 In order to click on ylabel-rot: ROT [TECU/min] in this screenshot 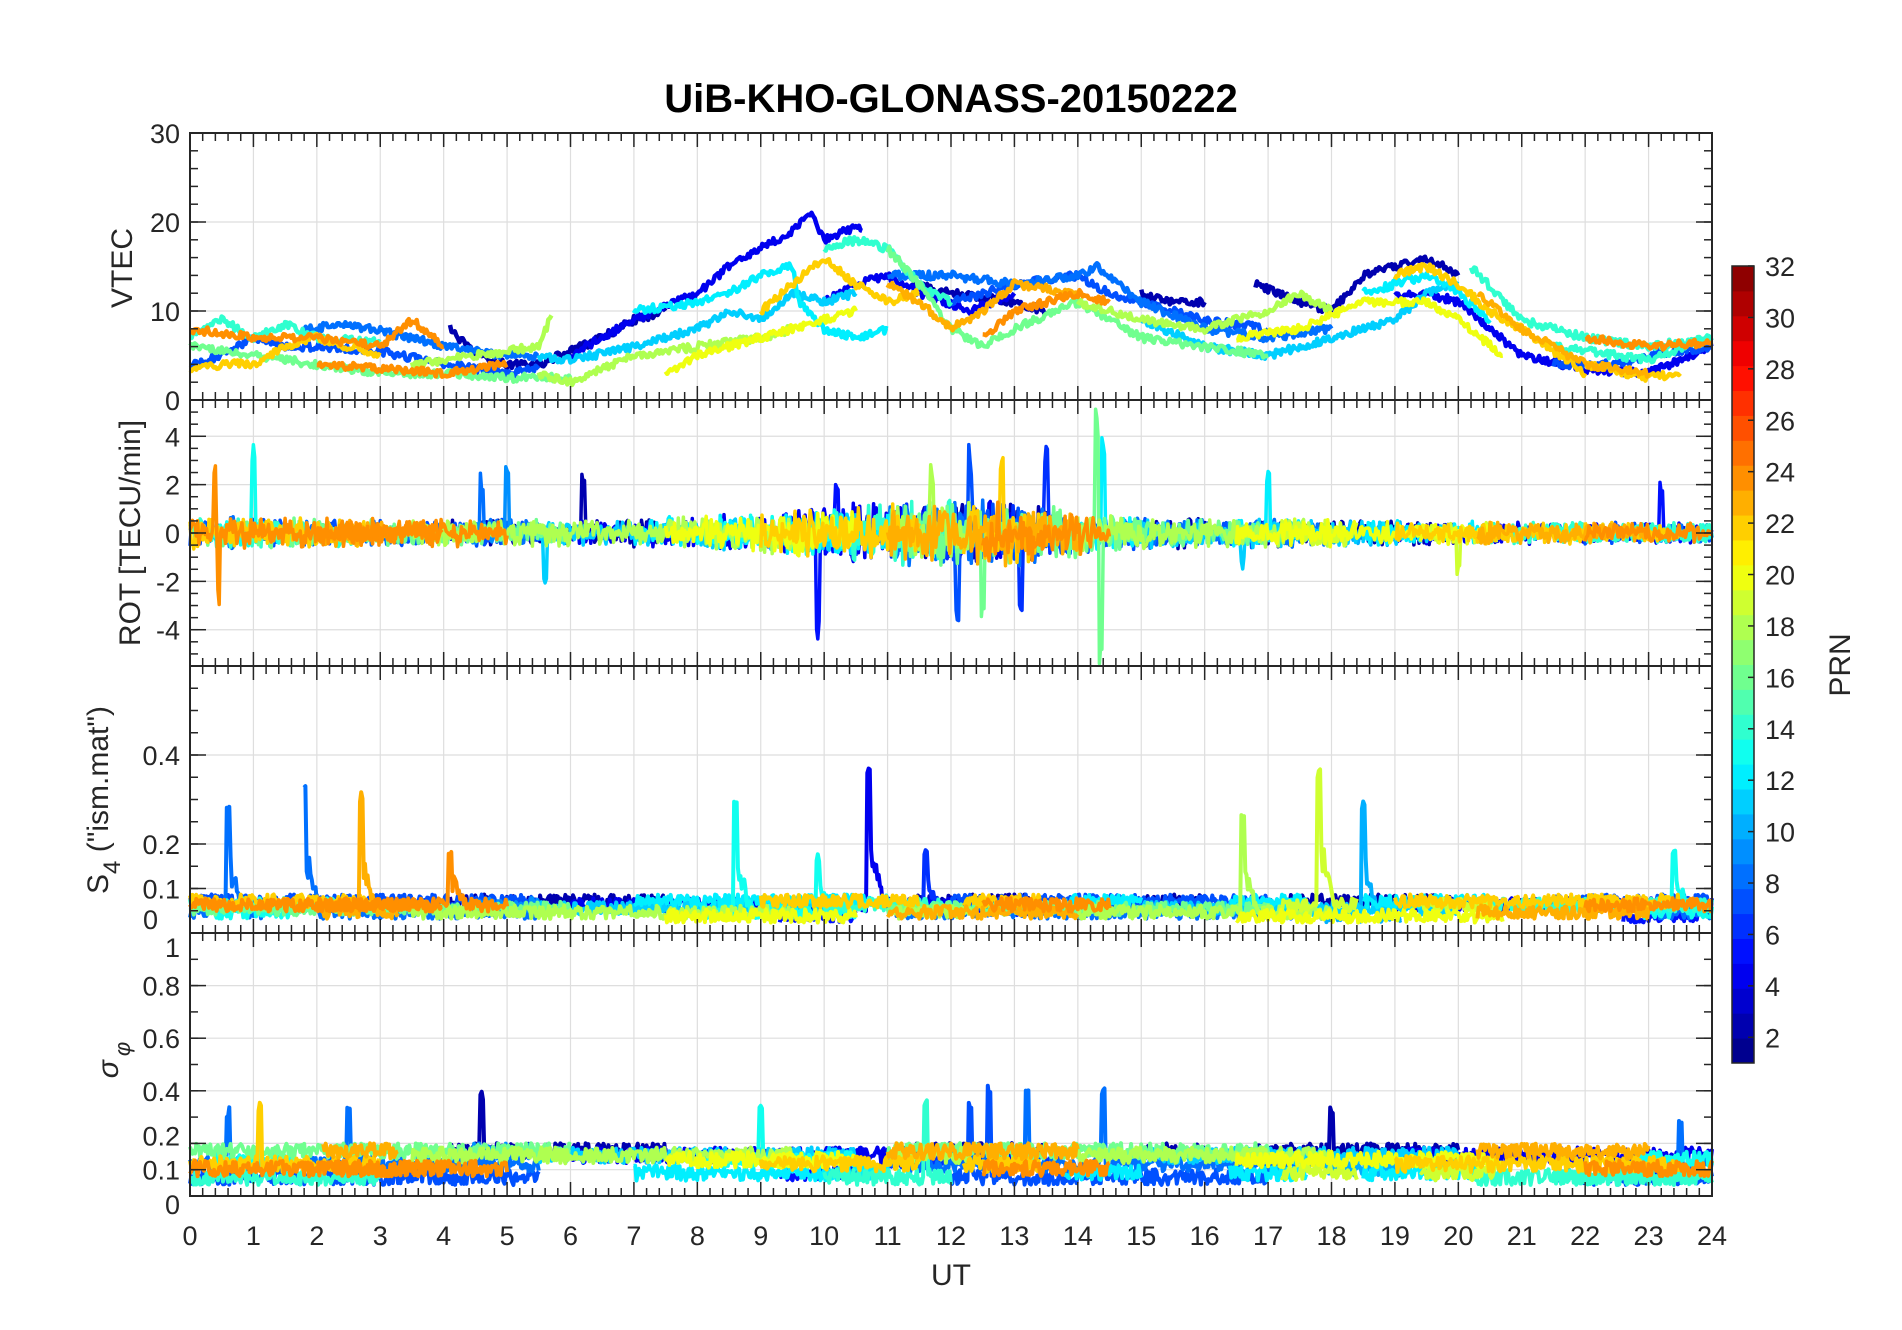, I will do `click(130, 533)`.